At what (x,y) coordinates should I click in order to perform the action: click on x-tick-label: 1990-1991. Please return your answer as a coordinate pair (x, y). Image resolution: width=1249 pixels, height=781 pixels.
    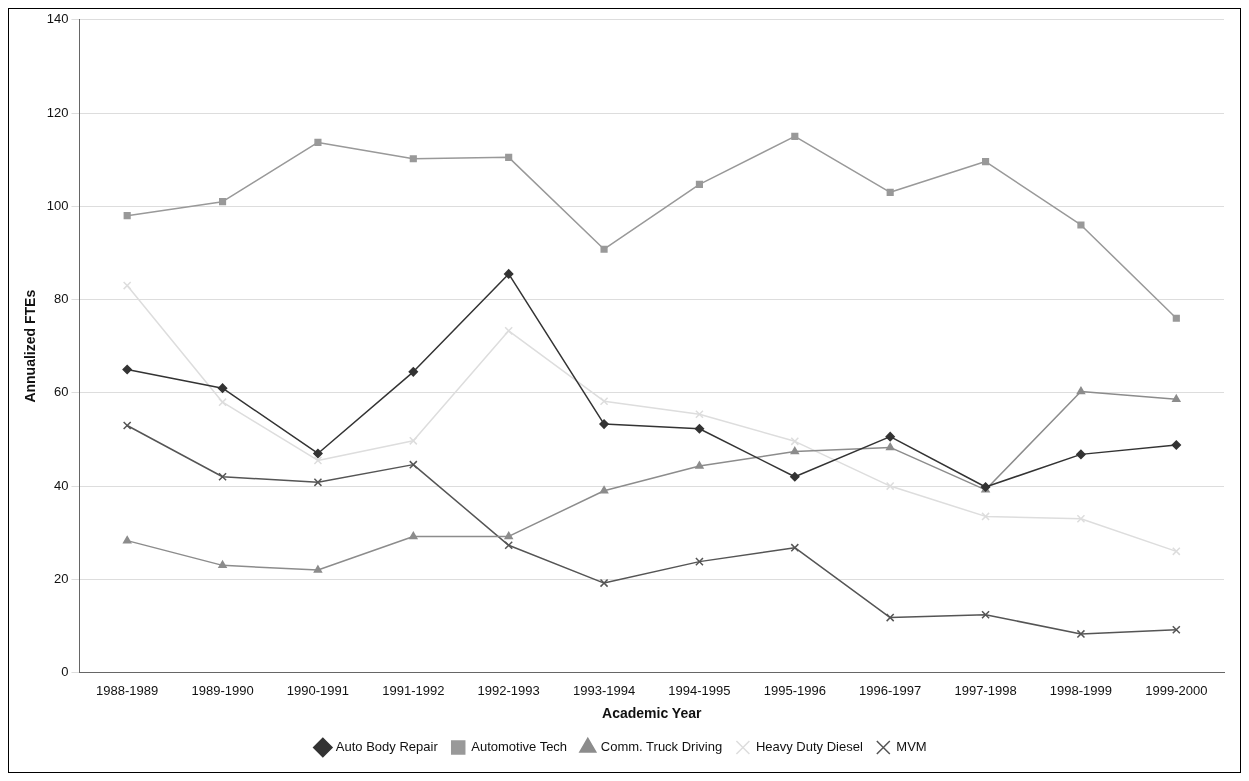
    Looking at the image, I should click on (318, 690).